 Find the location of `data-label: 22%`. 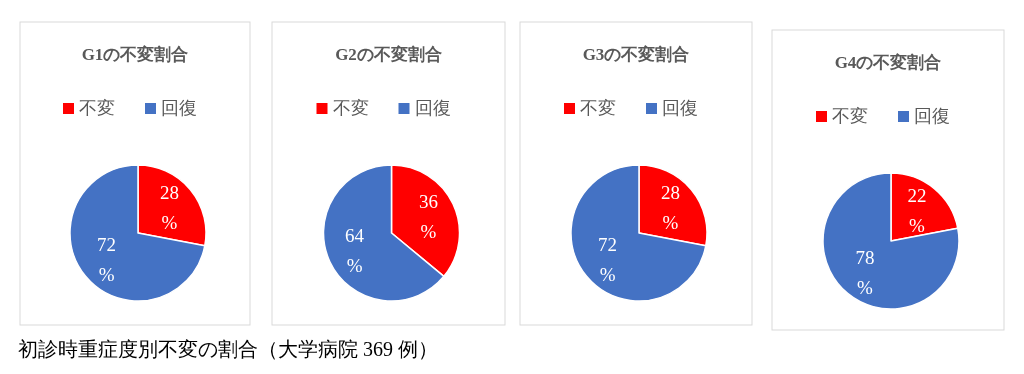

data-label: 22% is located at coordinates (917, 210).